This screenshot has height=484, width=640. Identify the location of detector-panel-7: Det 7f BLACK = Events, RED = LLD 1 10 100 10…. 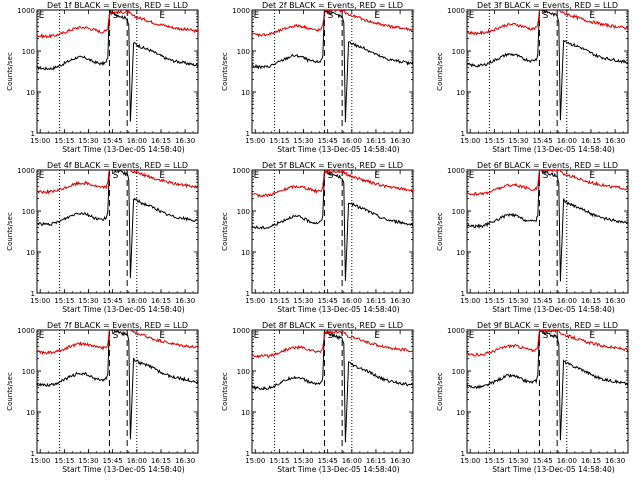
(102, 397).